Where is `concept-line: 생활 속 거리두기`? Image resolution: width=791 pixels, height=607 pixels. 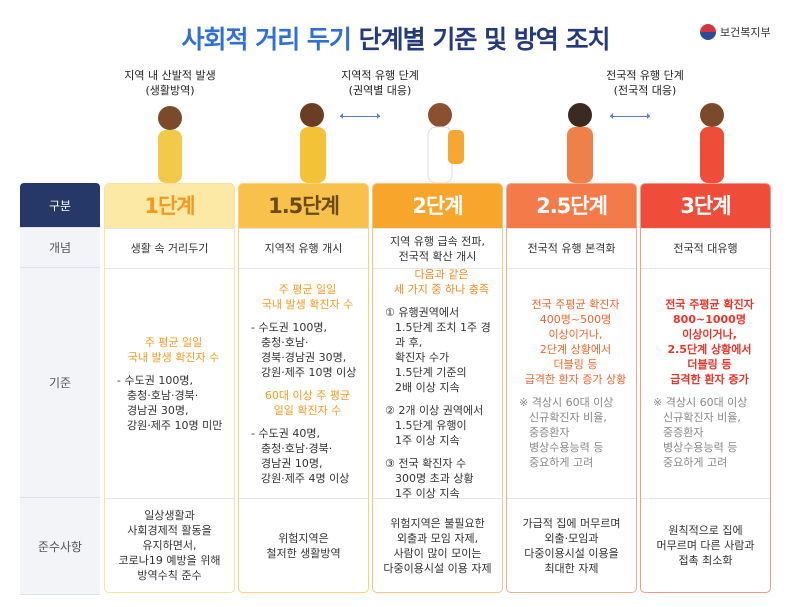
concept-line: 생활 속 거리두기 is located at coordinates (169, 248).